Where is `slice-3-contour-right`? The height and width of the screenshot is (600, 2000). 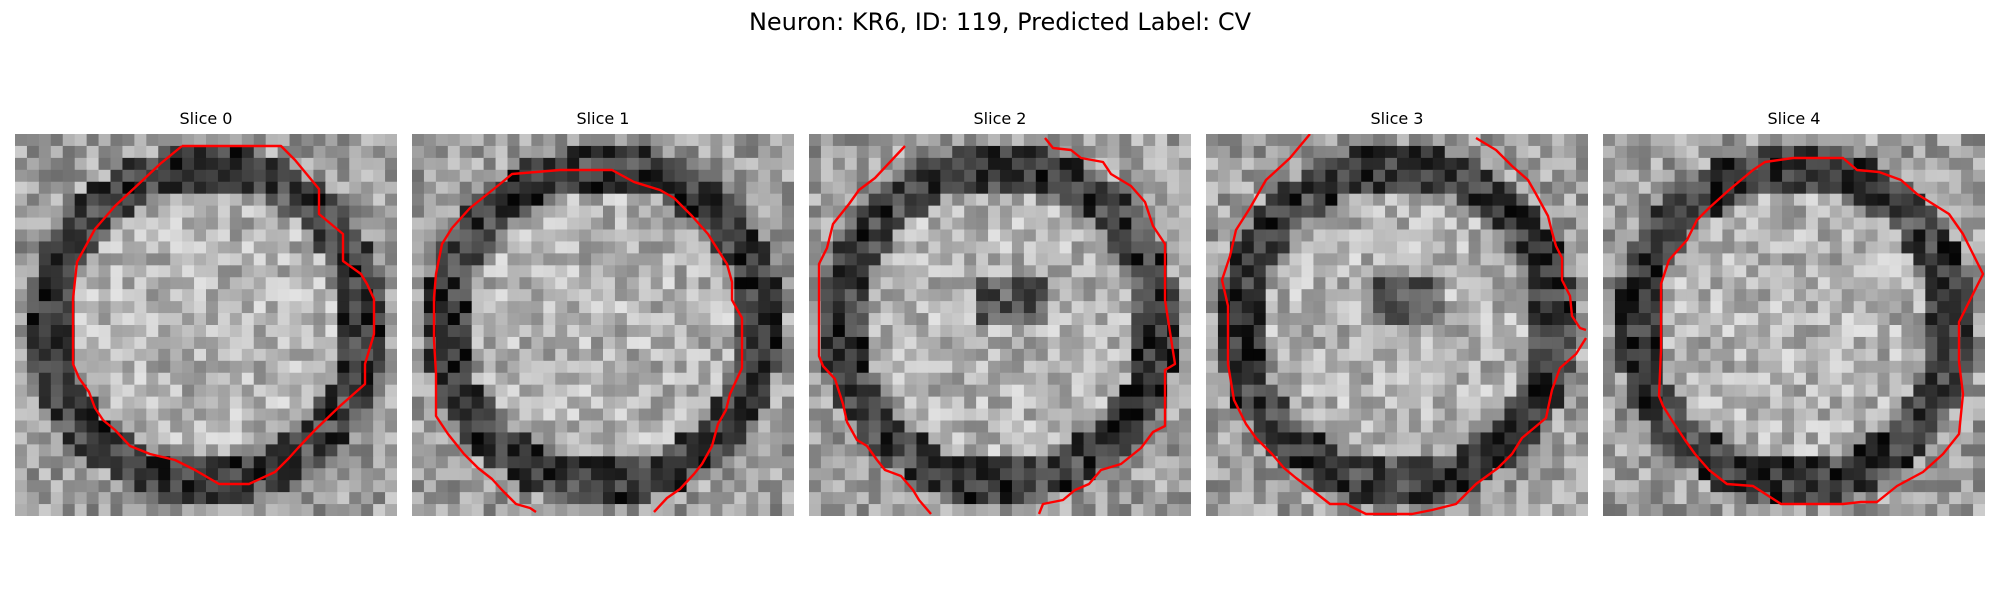
slice-3-contour-right is located at coordinates (1531, 234).